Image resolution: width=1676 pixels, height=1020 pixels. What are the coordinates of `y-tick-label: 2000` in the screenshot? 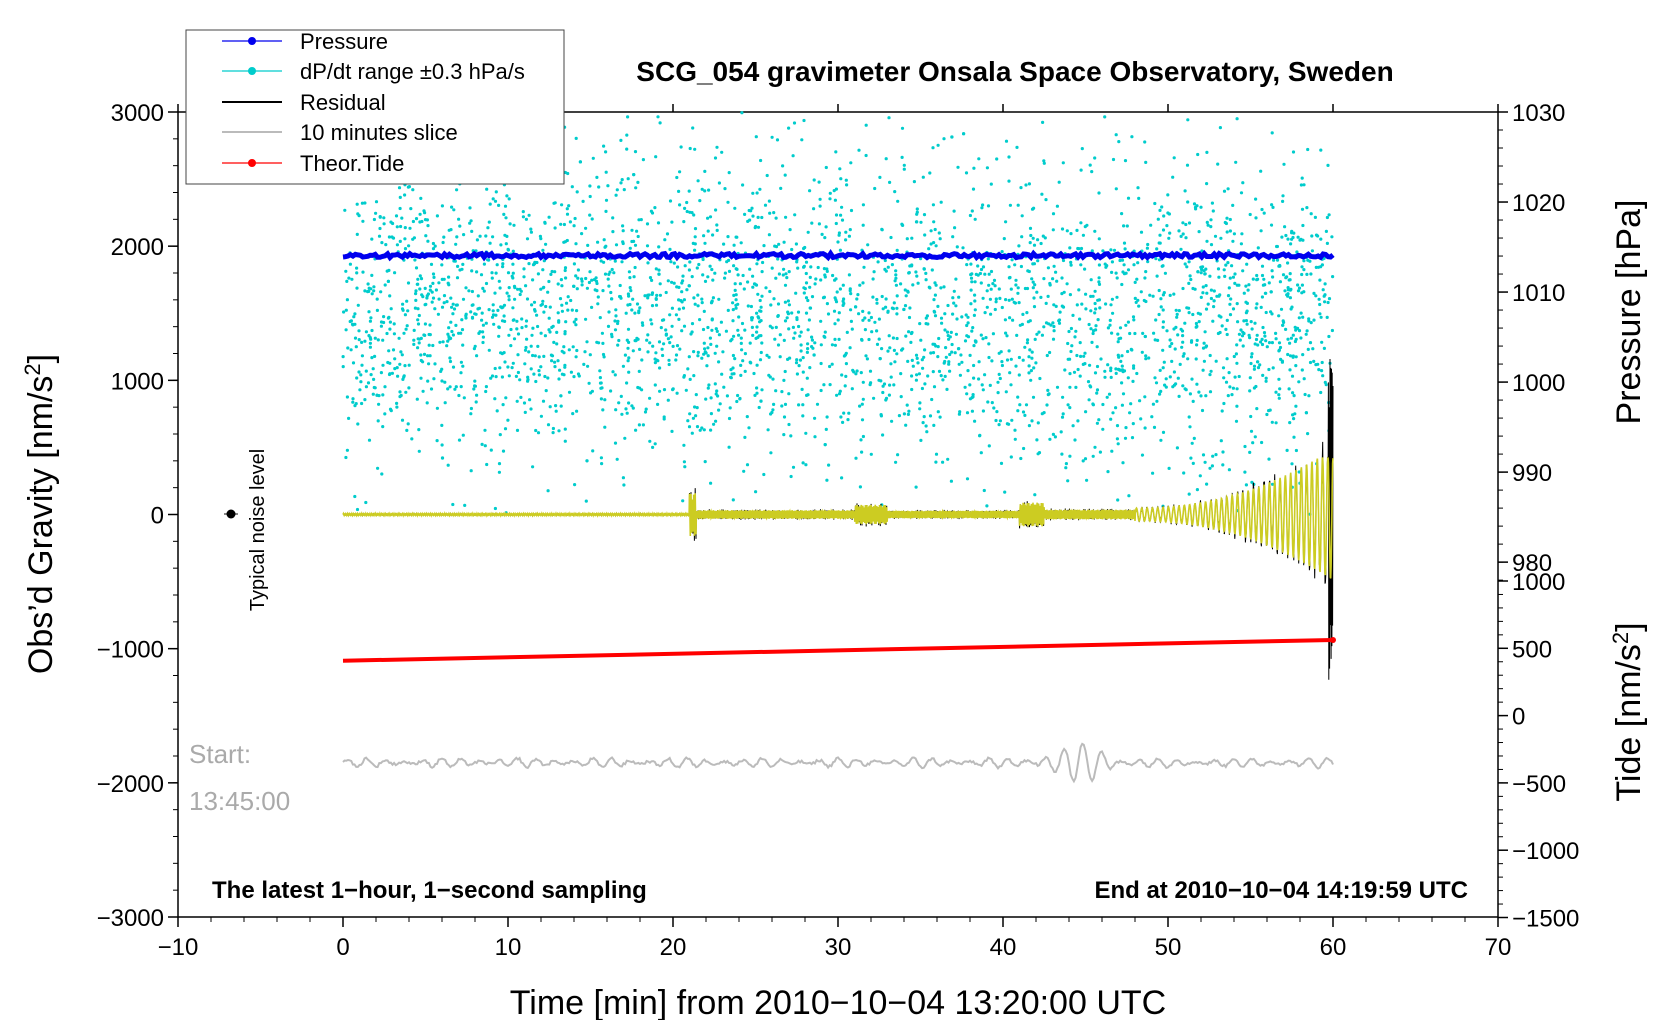 It's located at (137, 247).